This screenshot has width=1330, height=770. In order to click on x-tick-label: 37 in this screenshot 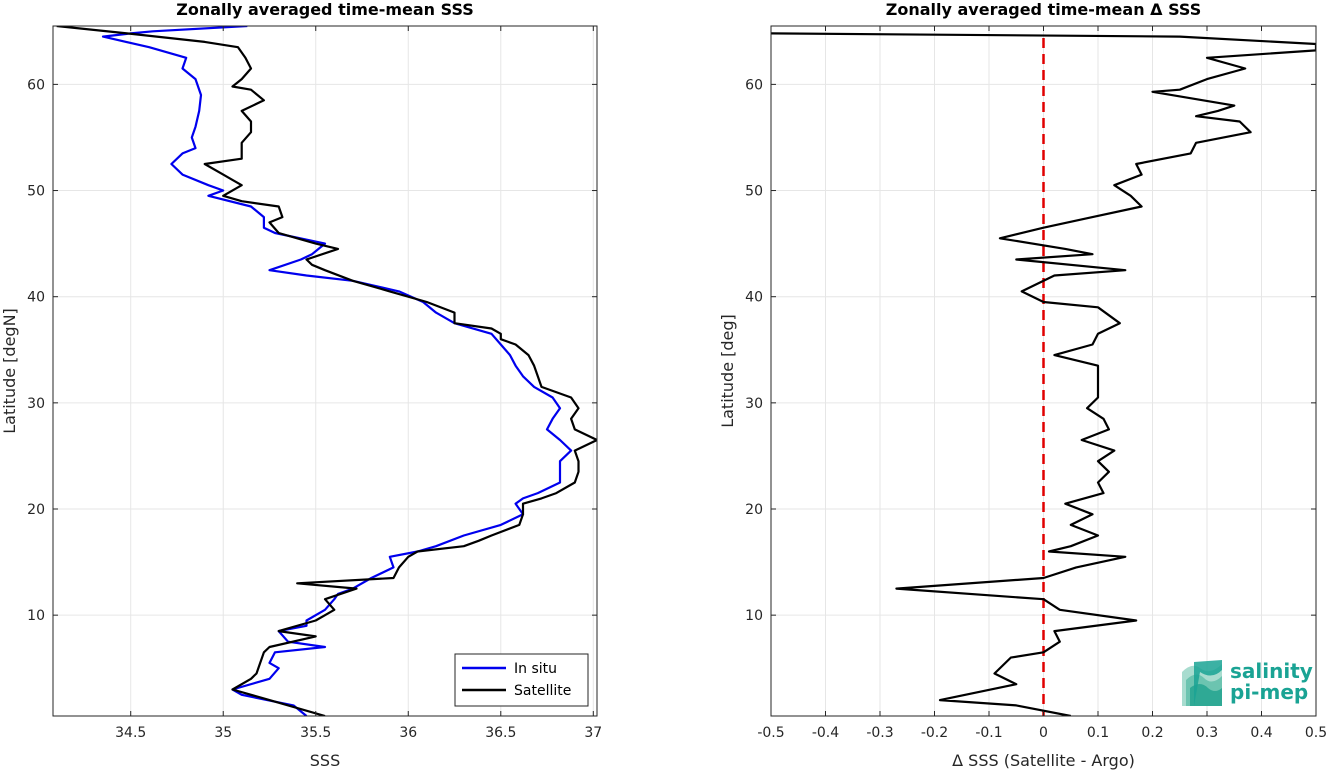, I will do `click(593, 733)`.